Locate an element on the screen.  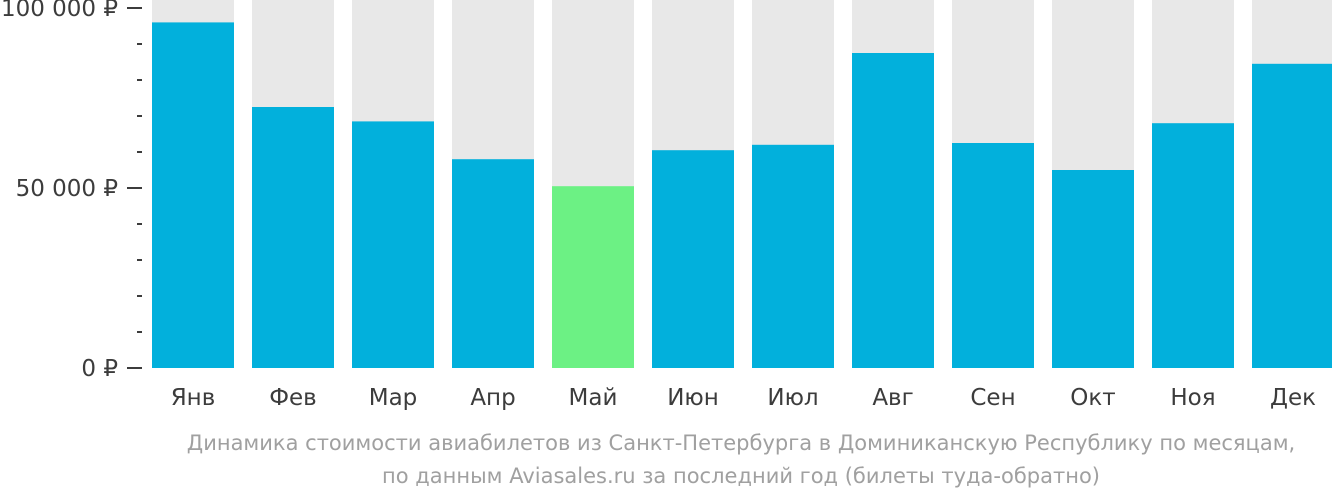
x-tick-label: Июн is located at coordinates (693, 398).